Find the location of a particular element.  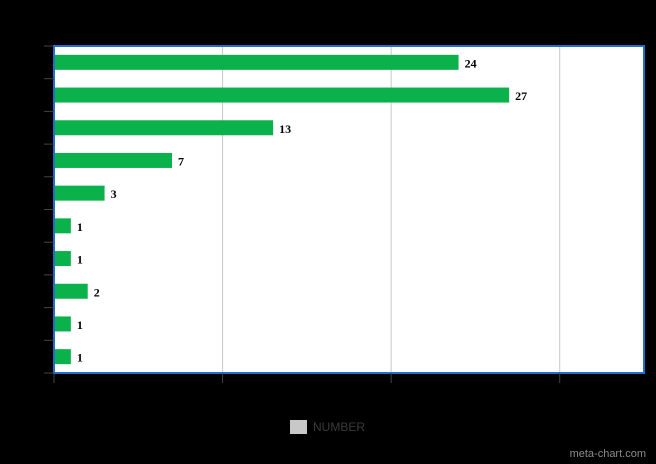

legend-swatch is located at coordinates (298, 427).